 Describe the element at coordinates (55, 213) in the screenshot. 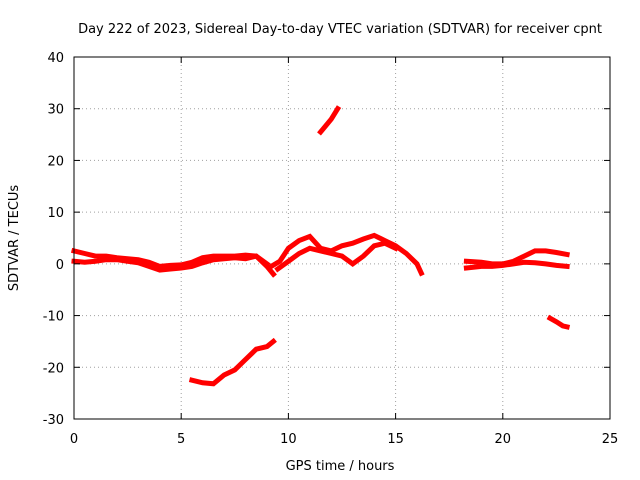

I see `y-tick-label: 10` at that location.